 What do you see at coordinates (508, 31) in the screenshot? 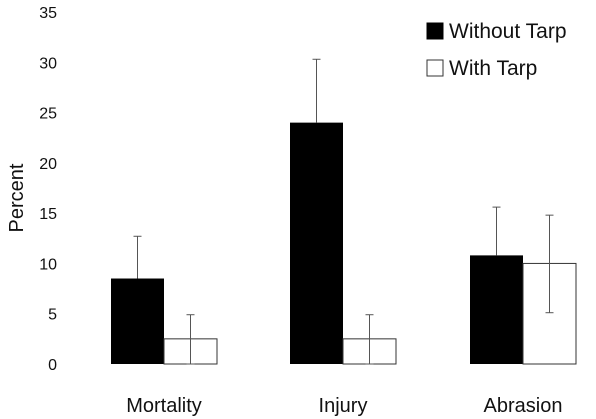
I see `legend-label: Without Tarp` at bounding box center [508, 31].